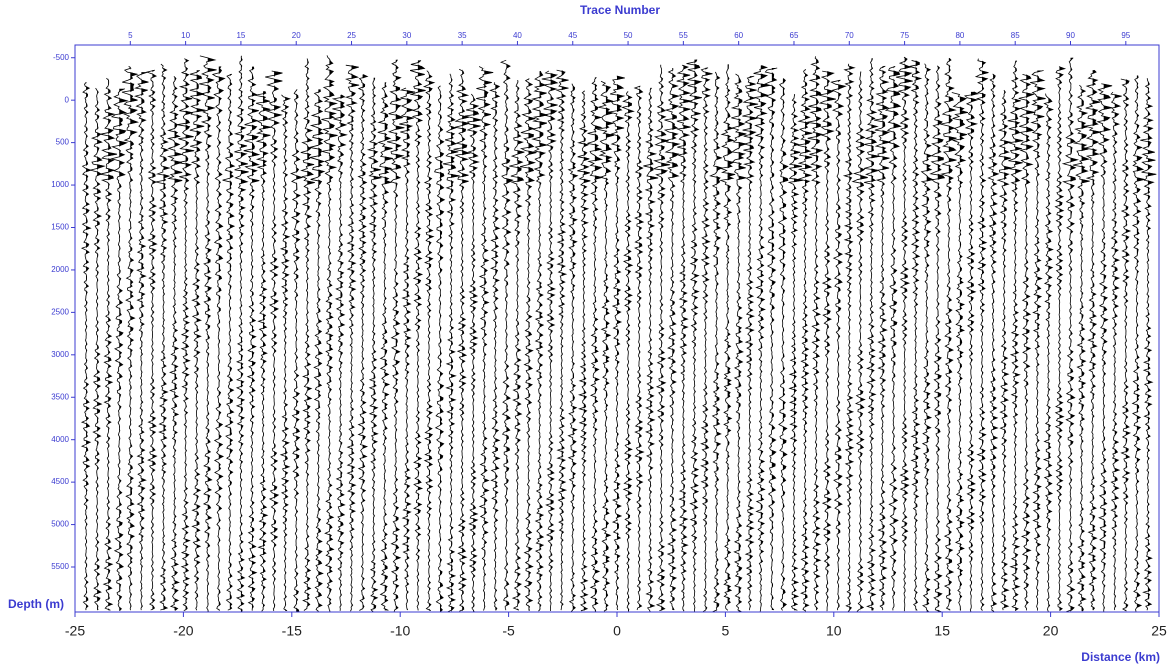 Image resolution: width=1169 pixels, height=665 pixels. What do you see at coordinates (60, 396) in the screenshot?
I see `y-tick-label: 3500` at bounding box center [60, 396].